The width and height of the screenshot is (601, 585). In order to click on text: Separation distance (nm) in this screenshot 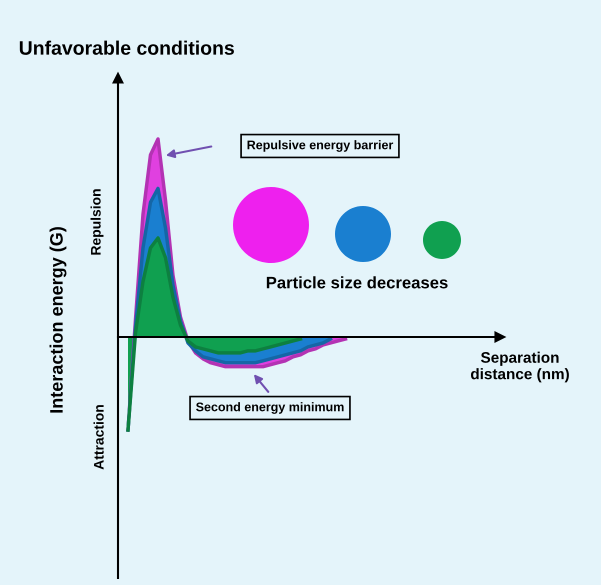, I will do `click(519, 367)`.